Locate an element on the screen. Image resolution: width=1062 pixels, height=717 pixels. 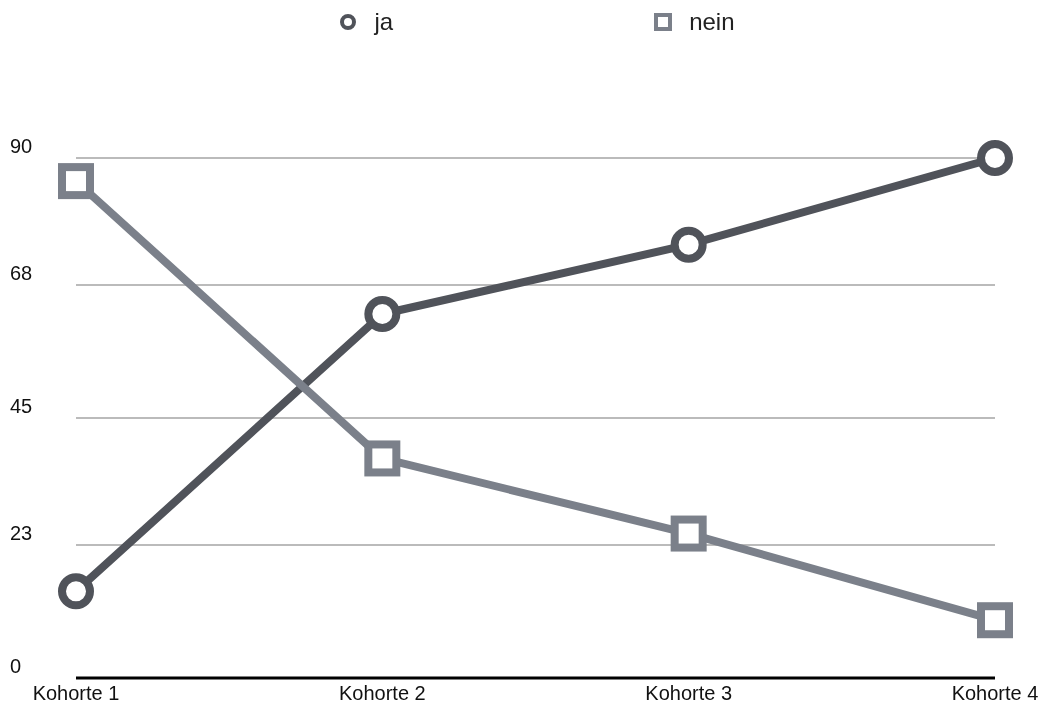
x-tick-label: Kohorte 2 is located at coordinates (382, 693).